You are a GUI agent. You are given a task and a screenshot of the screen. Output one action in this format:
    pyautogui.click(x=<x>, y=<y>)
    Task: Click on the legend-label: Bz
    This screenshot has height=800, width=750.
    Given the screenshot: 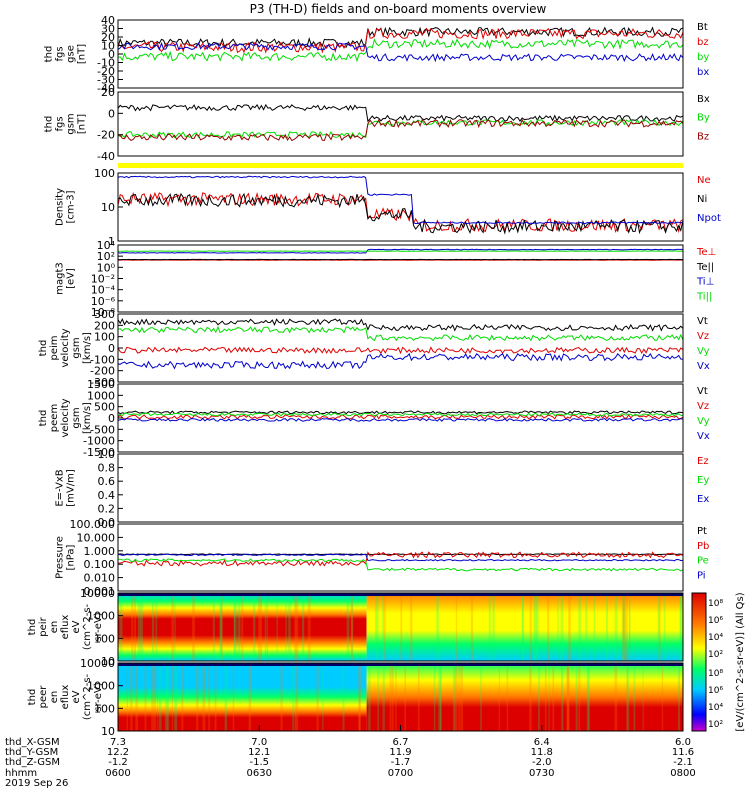 What is the action you would take?
    pyautogui.click(x=703, y=136)
    